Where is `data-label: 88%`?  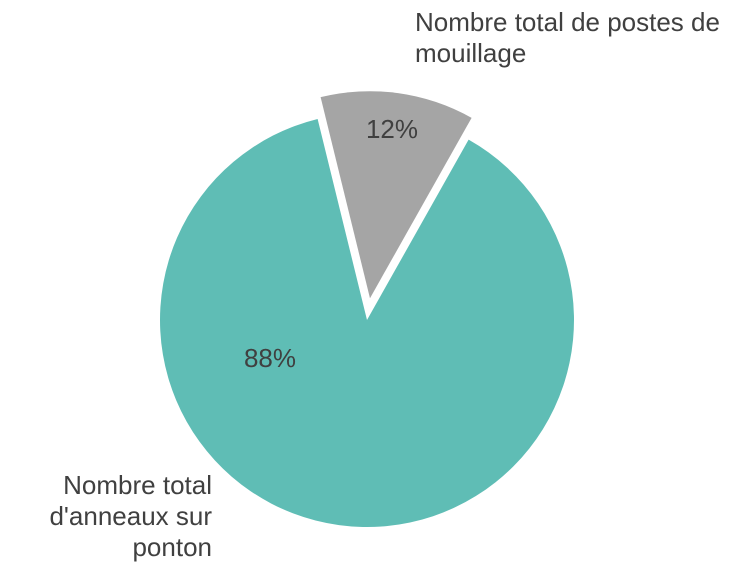 data-label: 88% is located at coordinates (270, 358).